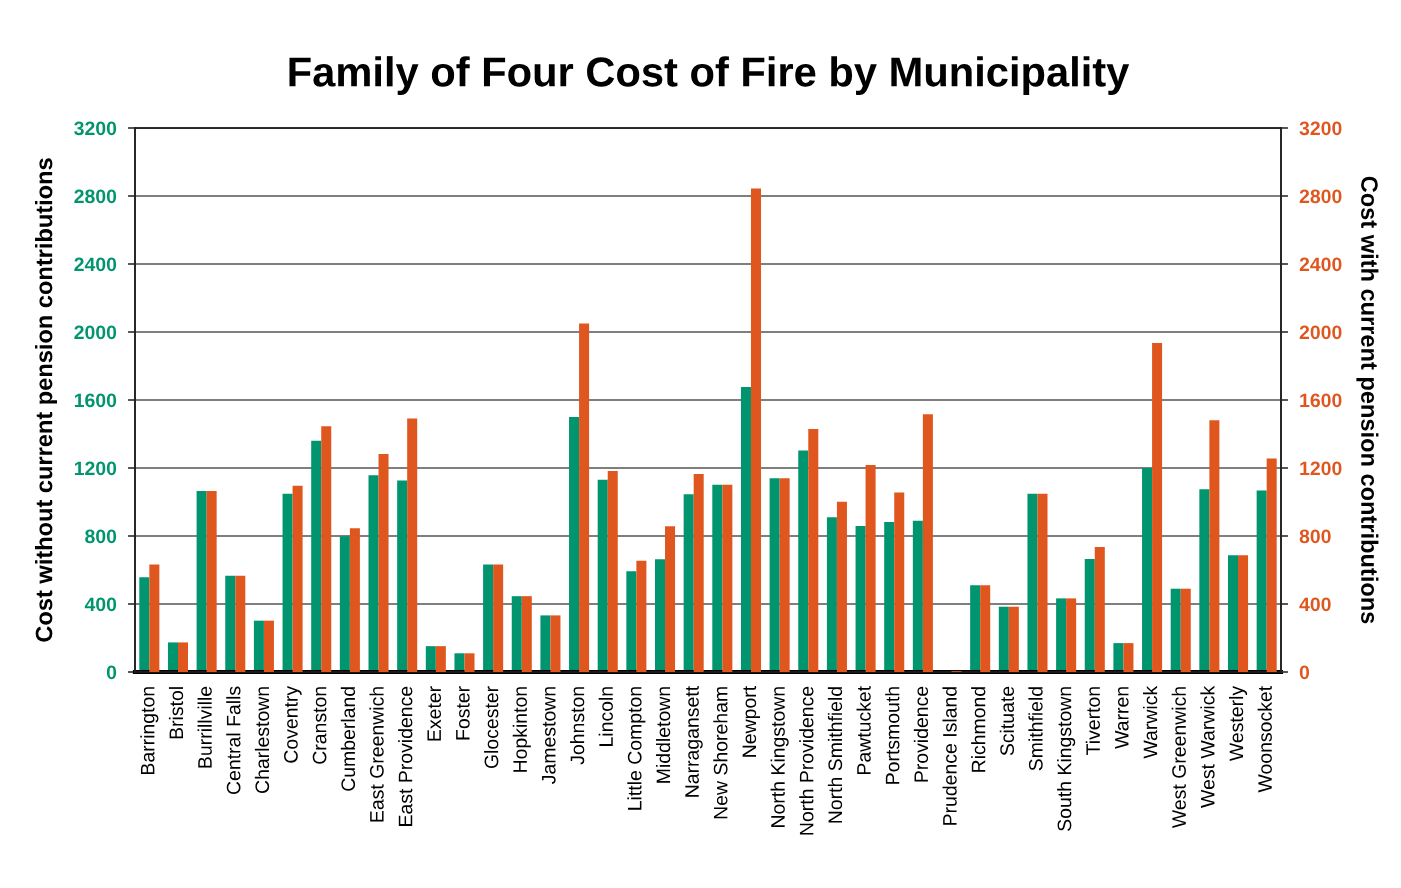 The height and width of the screenshot is (888, 1401). What do you see at coordinates (709, 75) in the screenshot?
I see `chart-title: Family of Four Cost of Fire by Municipality` at bounding box center [709, 75].